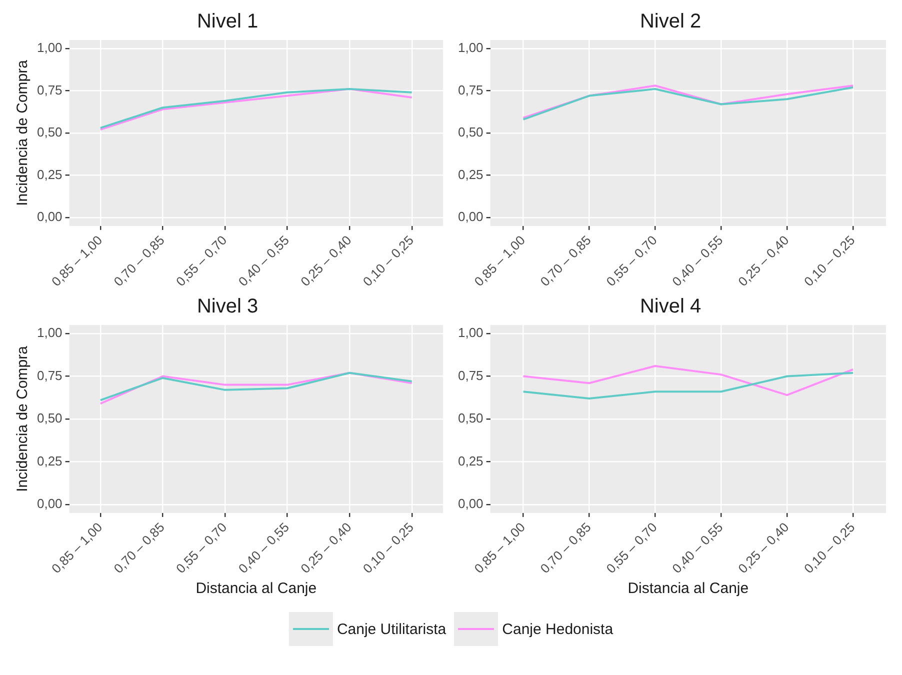 The width and height of the screenshot is (902, 675). Describe the element at coordinates (391, 629) in the screenshot. I see `legend-label: Canje Utilitarista` at that location.